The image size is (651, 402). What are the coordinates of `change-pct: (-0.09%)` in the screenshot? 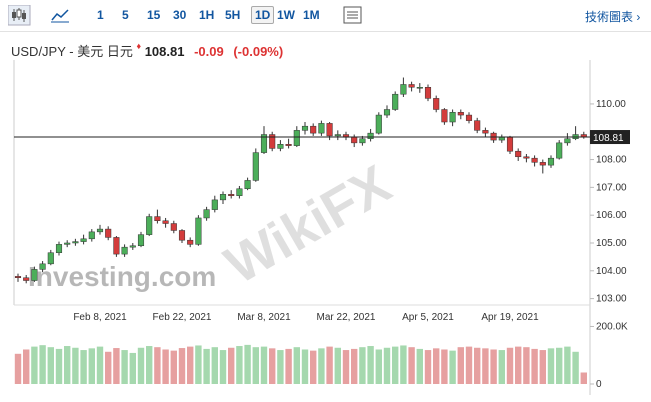 It's located at (258, 51).